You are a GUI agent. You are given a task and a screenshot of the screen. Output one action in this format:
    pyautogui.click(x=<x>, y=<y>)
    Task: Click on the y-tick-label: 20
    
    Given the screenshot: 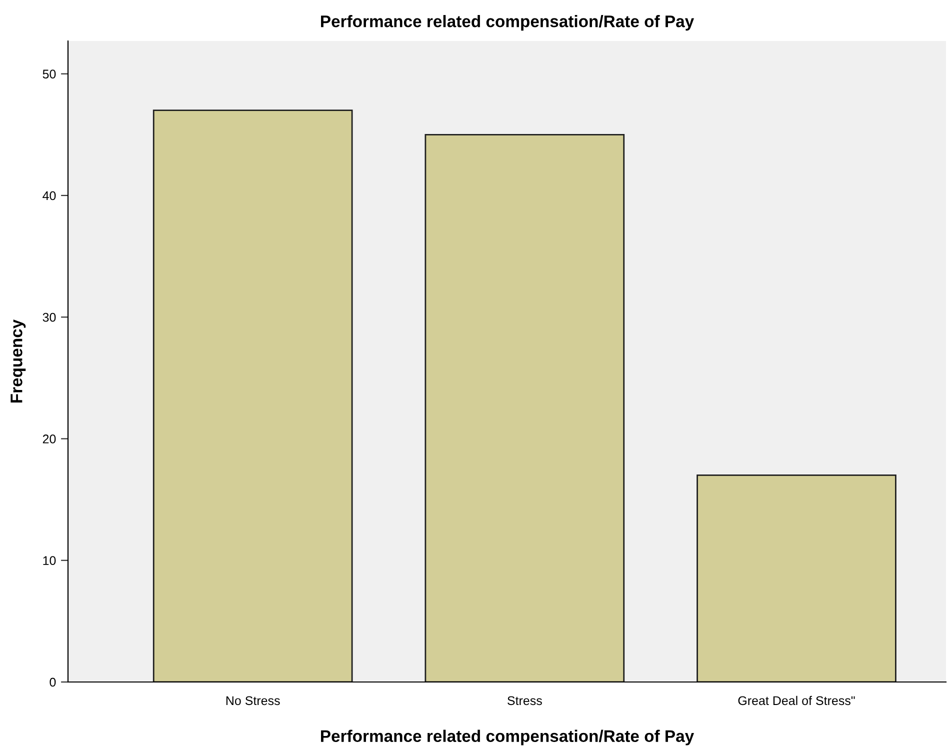 What is the action you would take?
    pyautogui.click(x=49, y=439)
    